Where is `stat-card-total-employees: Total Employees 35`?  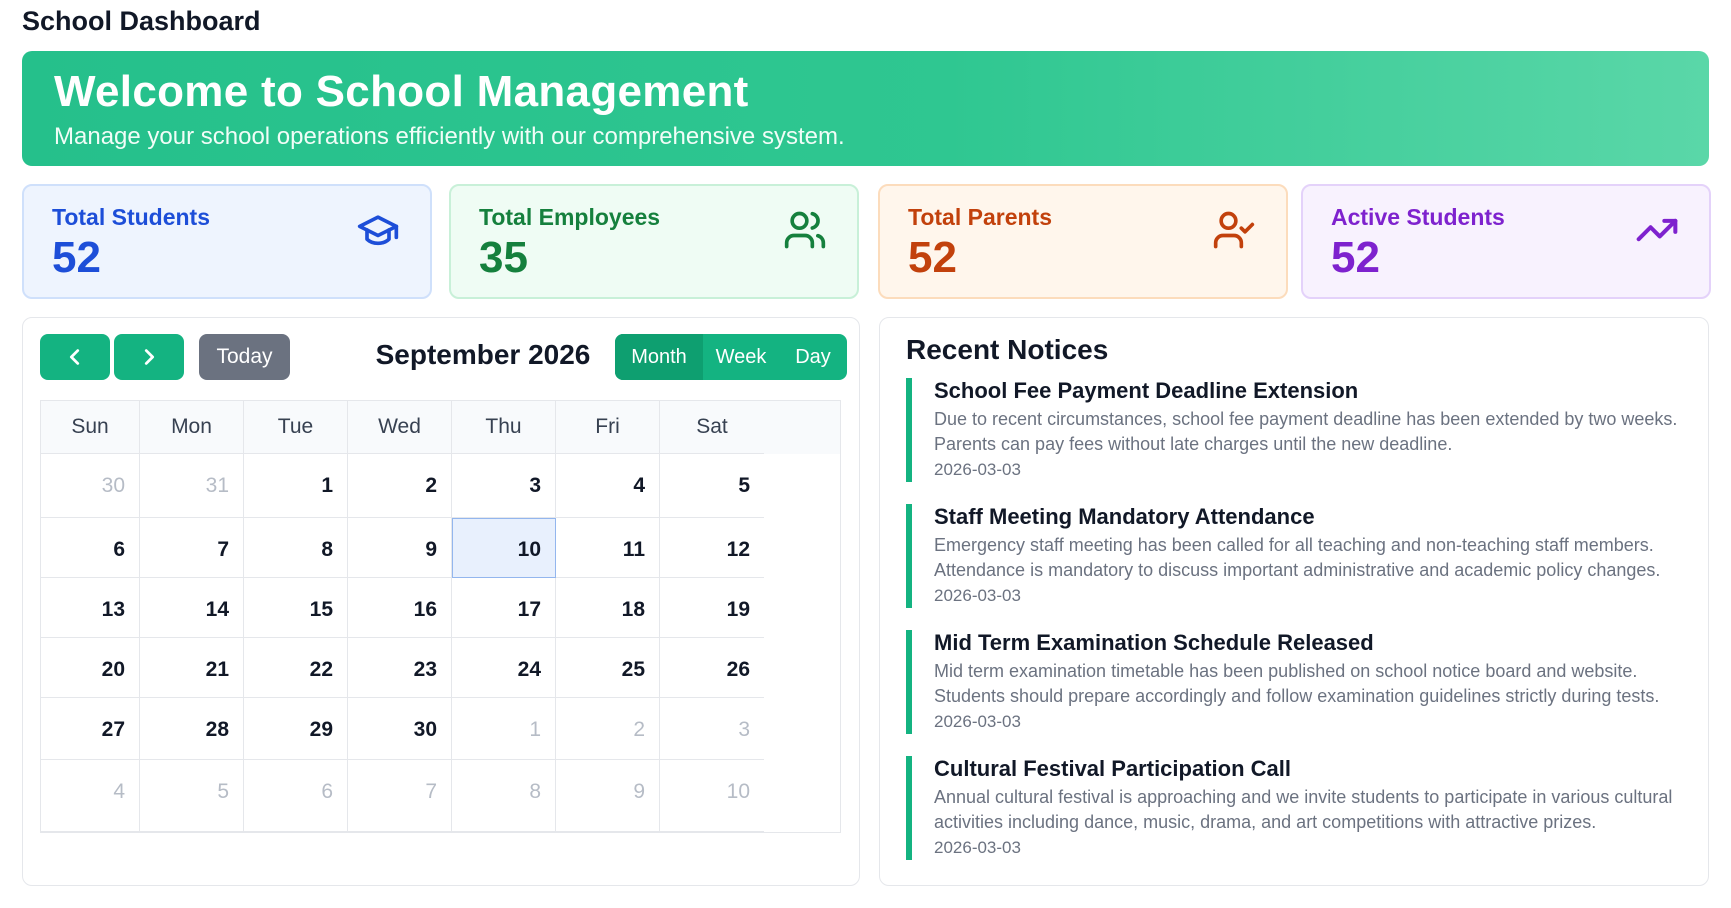 stat-card-total-employees: Total Employees 35 is located at coordinates (654, 241).